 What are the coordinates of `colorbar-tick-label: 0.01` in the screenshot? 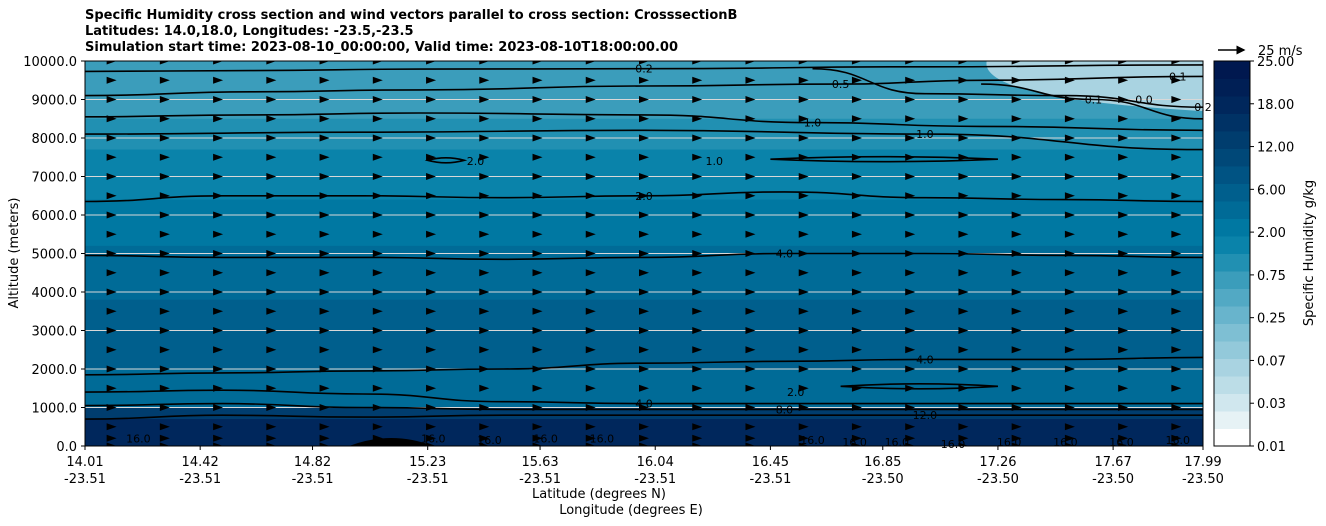 It's located at (1271, 447).